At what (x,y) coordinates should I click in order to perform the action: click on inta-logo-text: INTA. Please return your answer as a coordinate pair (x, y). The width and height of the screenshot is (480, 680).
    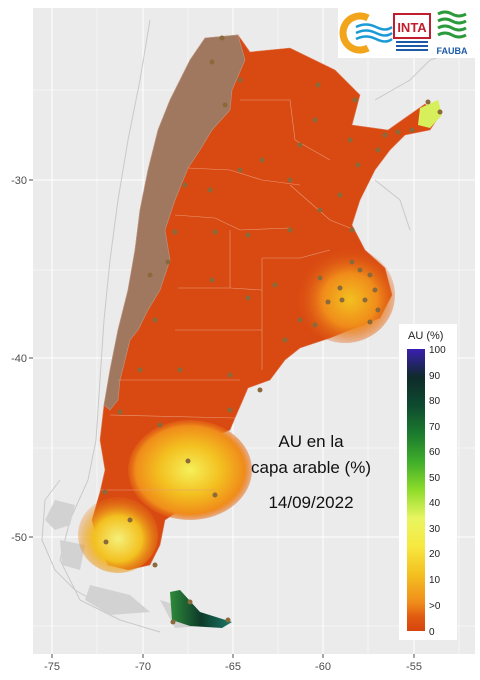
    Looking at the image, I should click on (412, 27).